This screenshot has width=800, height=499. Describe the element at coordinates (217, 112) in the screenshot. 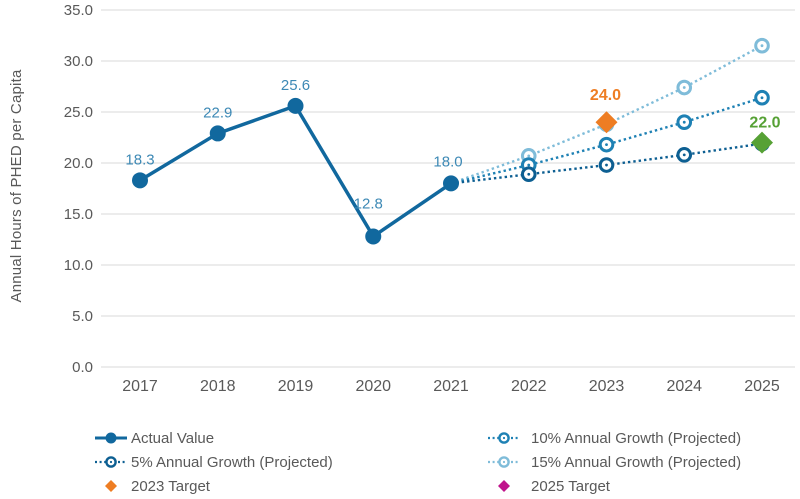

I see `data-point-label: 22.9` at that location.